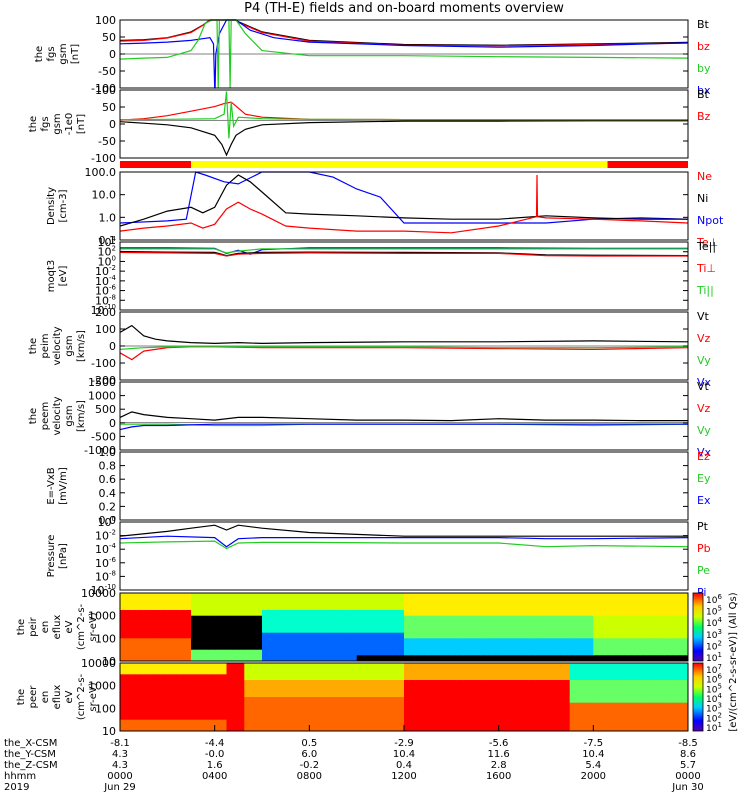 This screenshot has height=800, width=750. Describe the element at coordinates (105, 708) in the screenshot. I see `y-tick-label: 100` at that location.